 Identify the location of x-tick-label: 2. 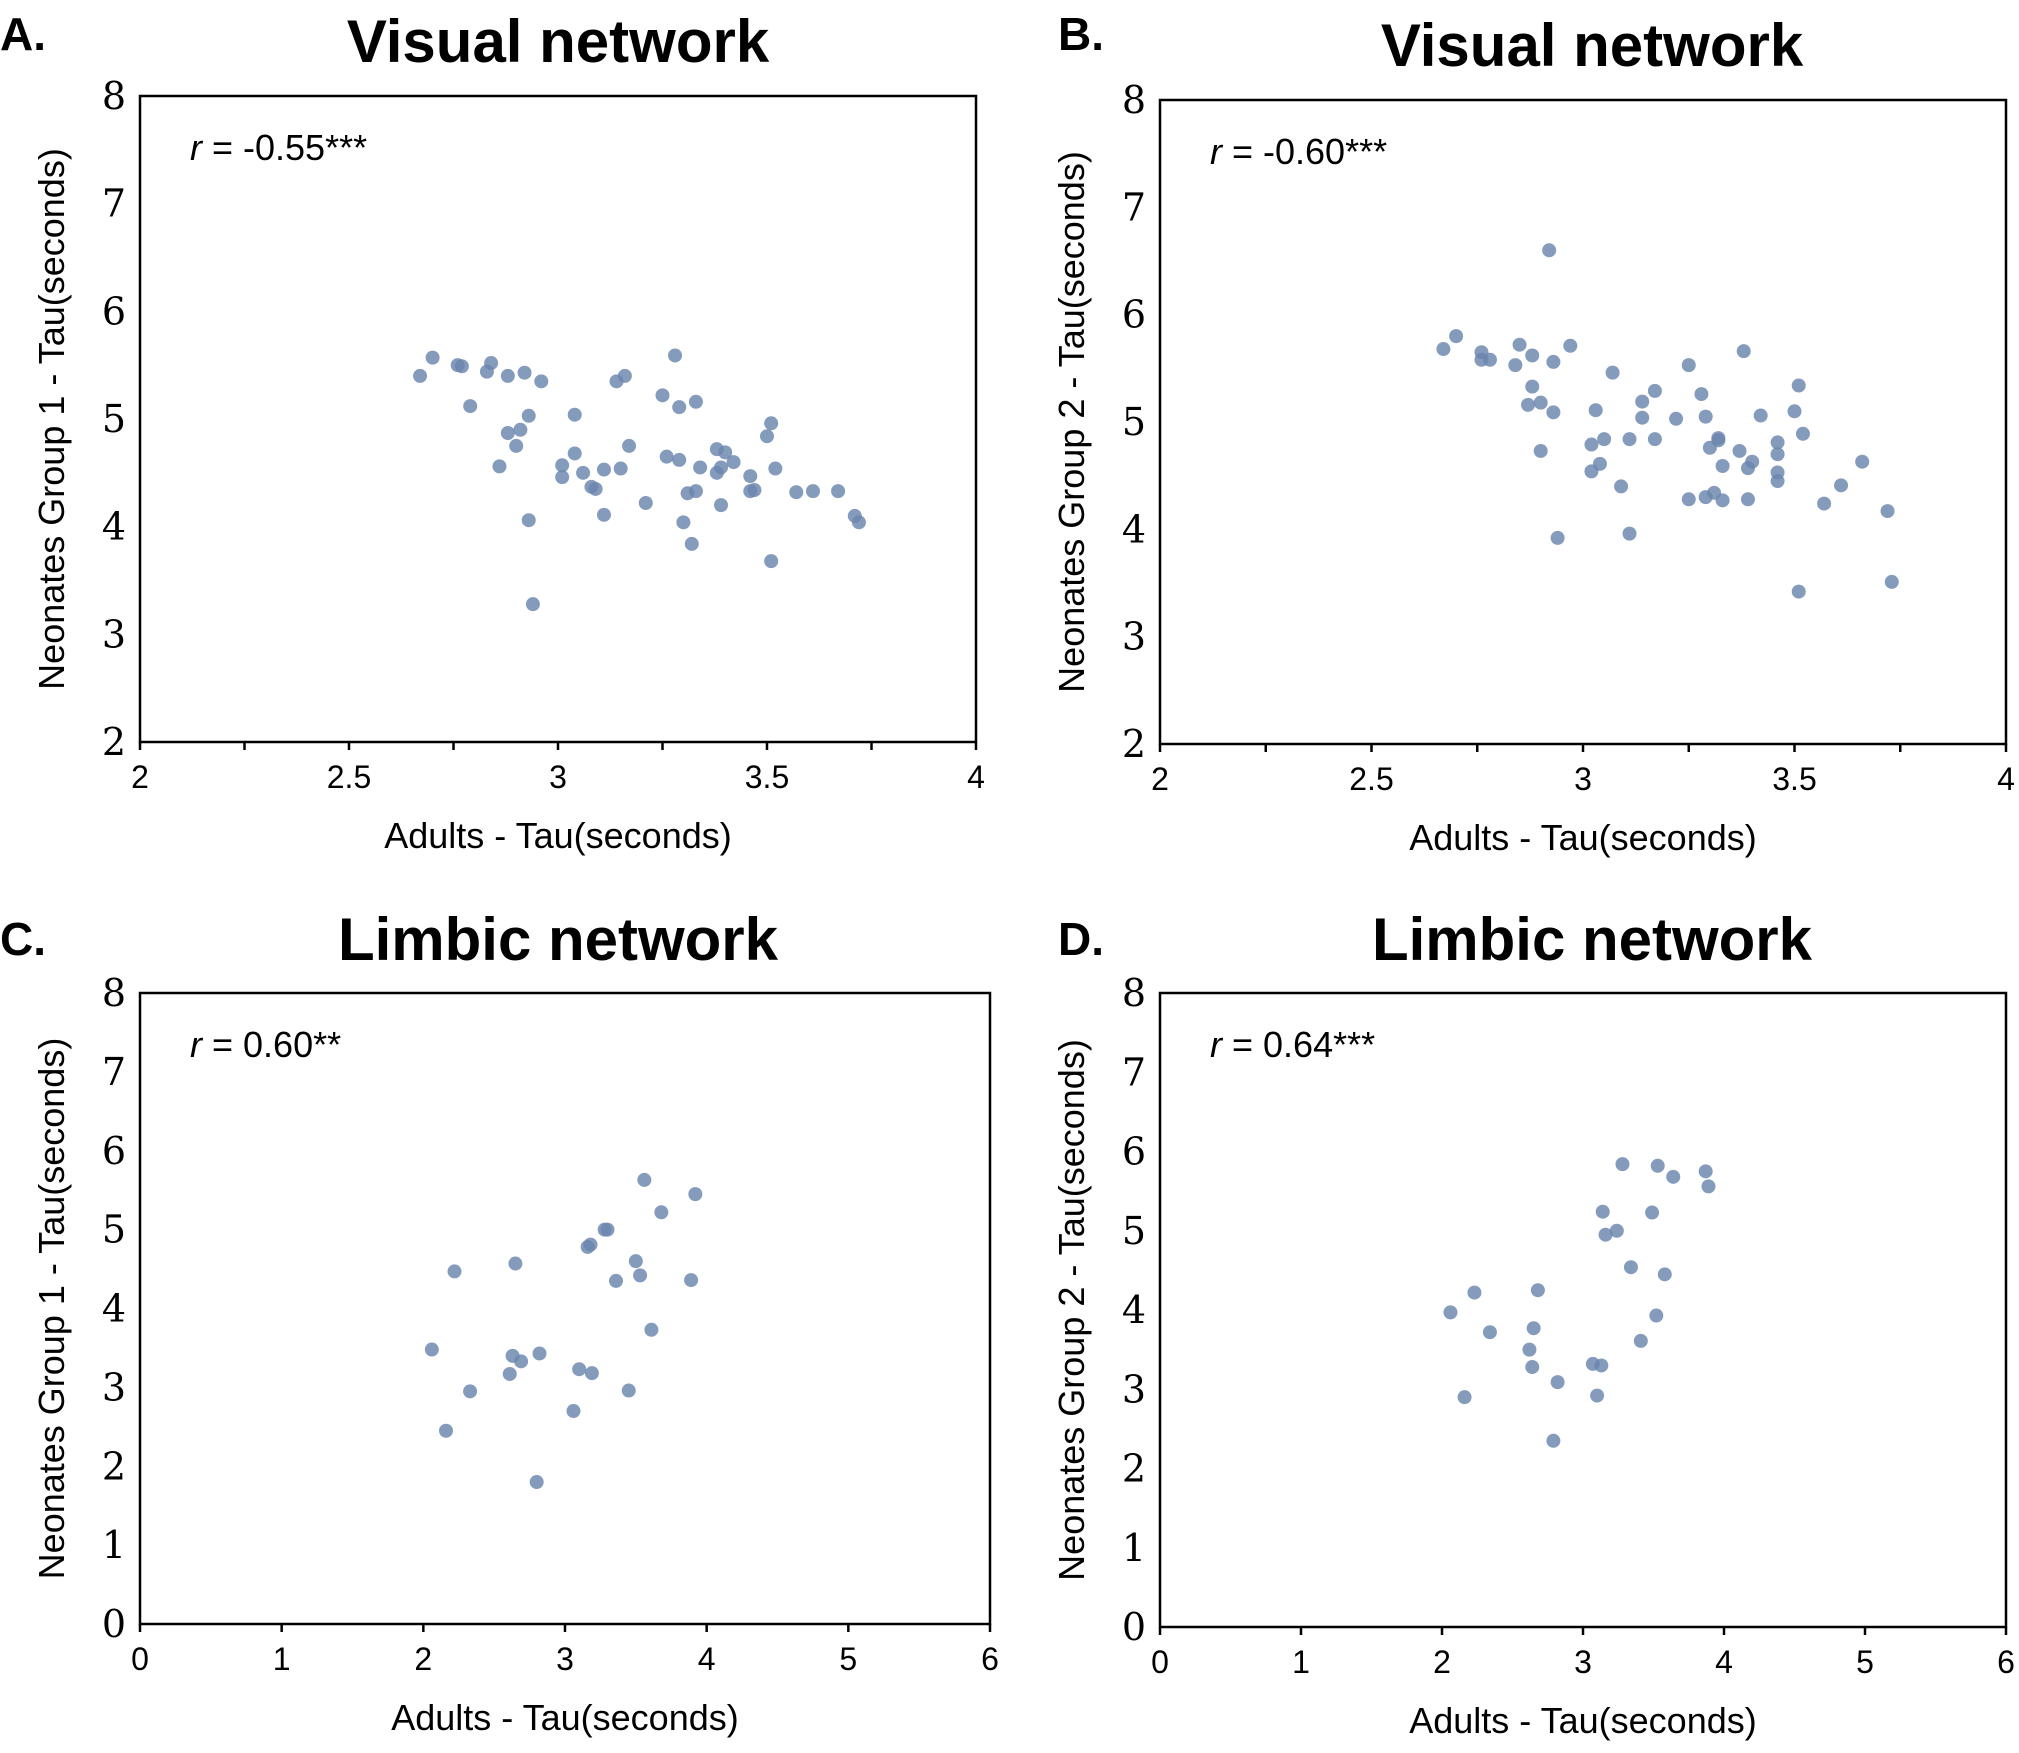
(1160, 779).